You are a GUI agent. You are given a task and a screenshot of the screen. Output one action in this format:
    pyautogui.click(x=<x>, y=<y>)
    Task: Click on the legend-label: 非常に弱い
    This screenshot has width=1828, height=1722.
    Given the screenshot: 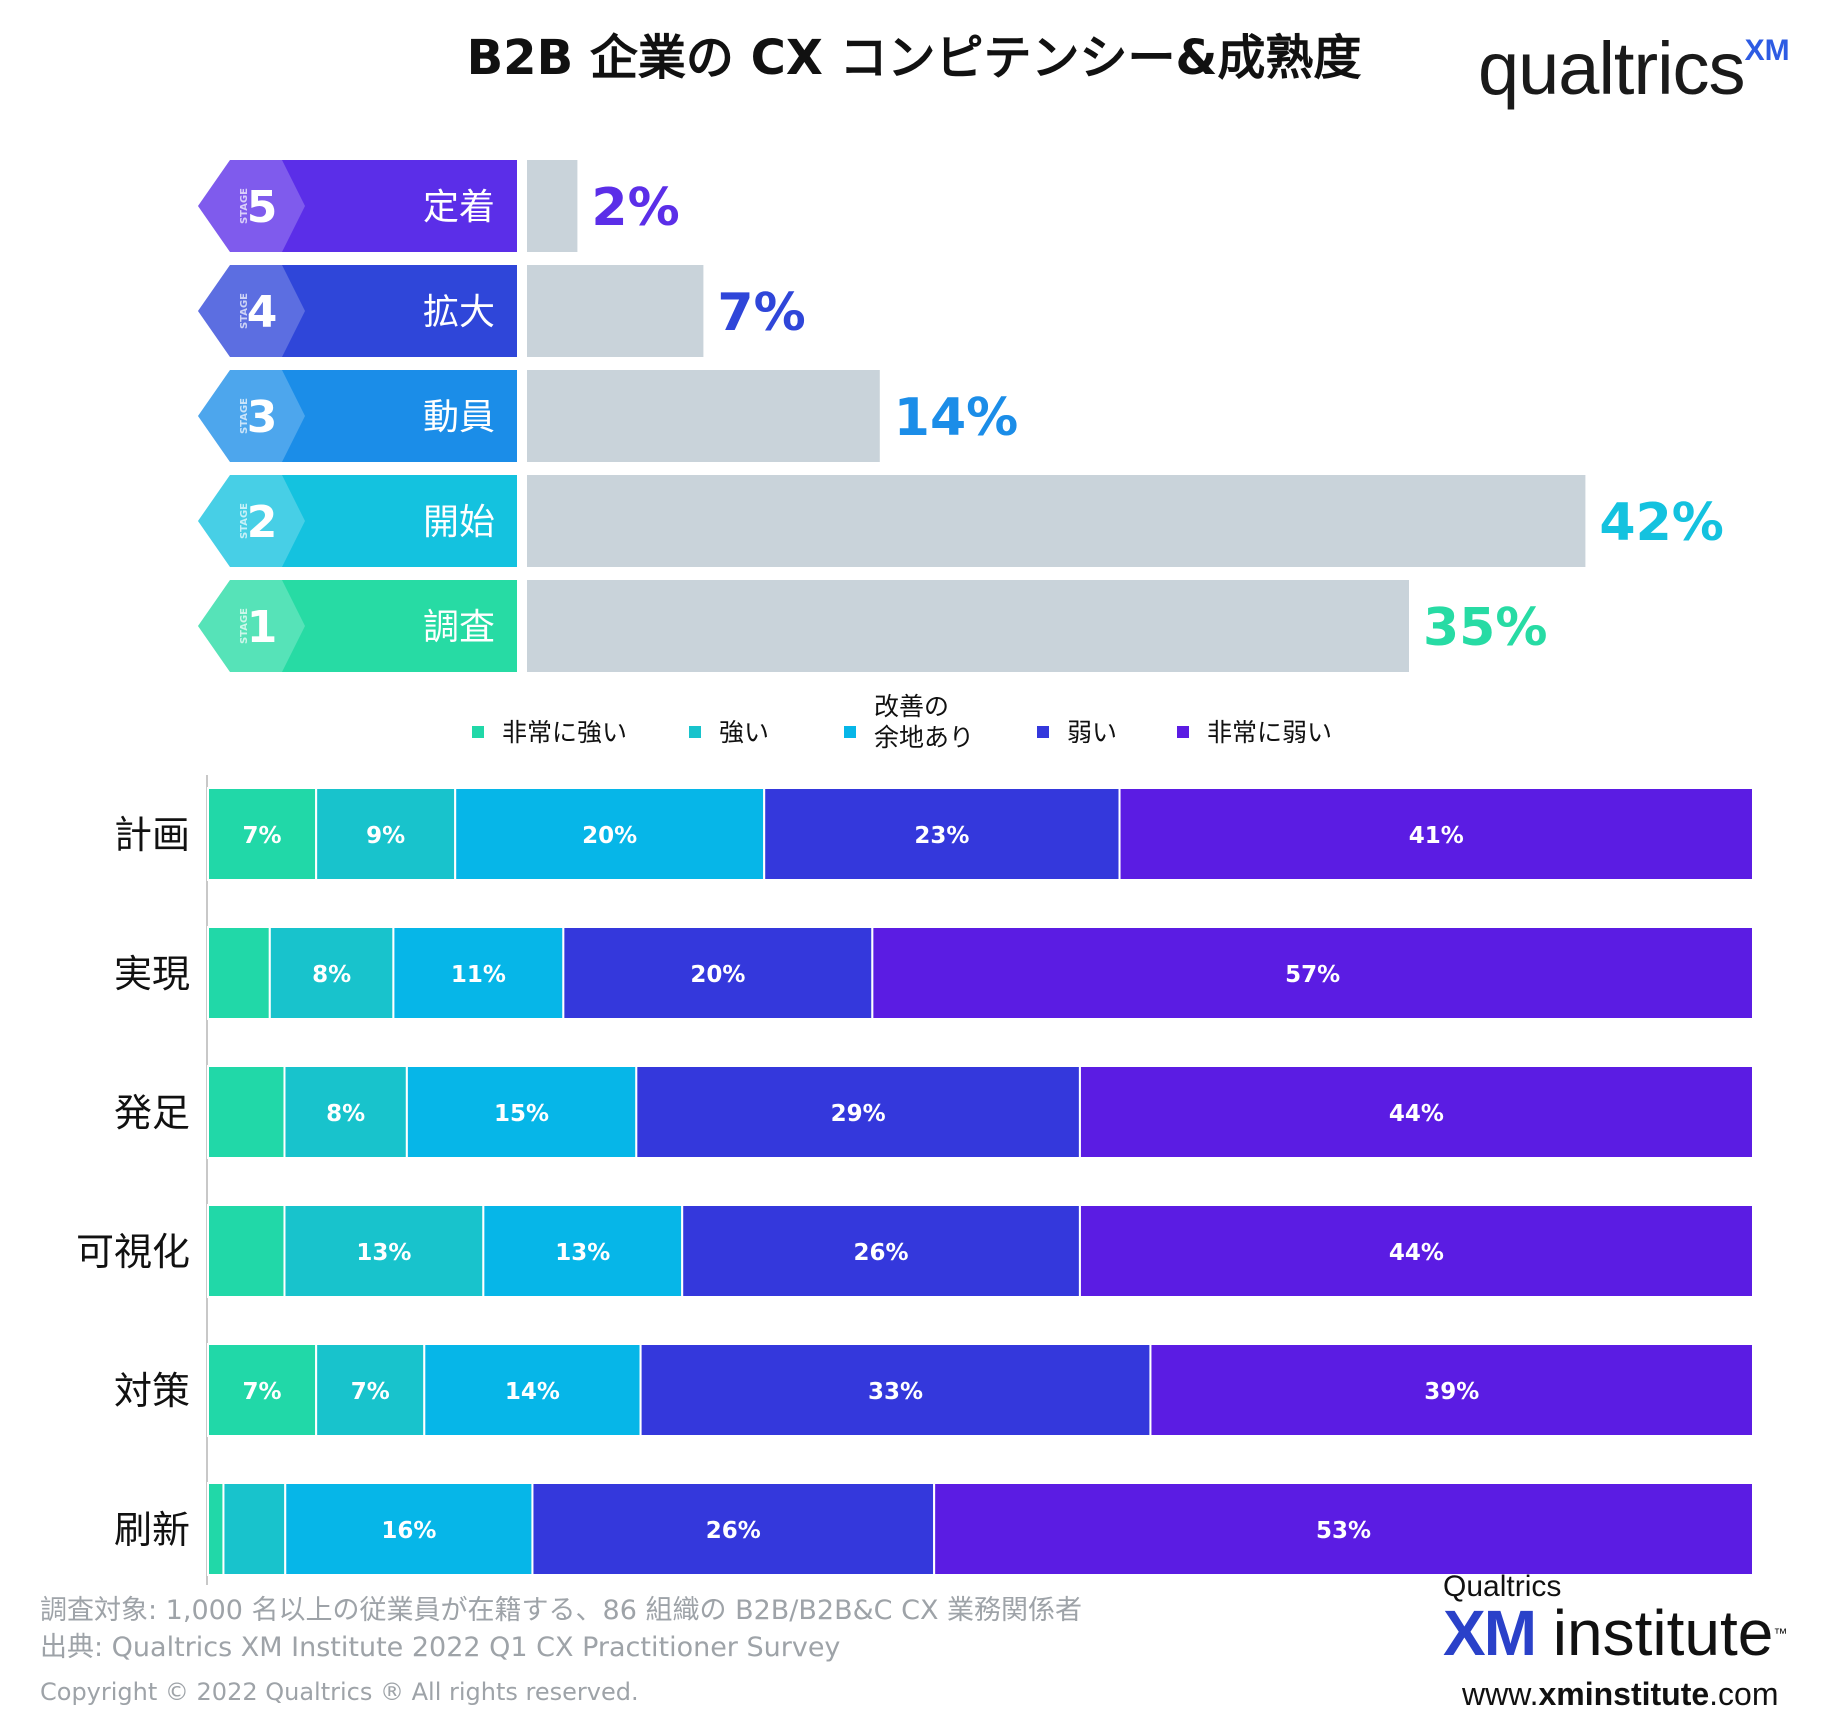 What is the action you would take?
    pyautogui.click(x=1269, y=732)
    